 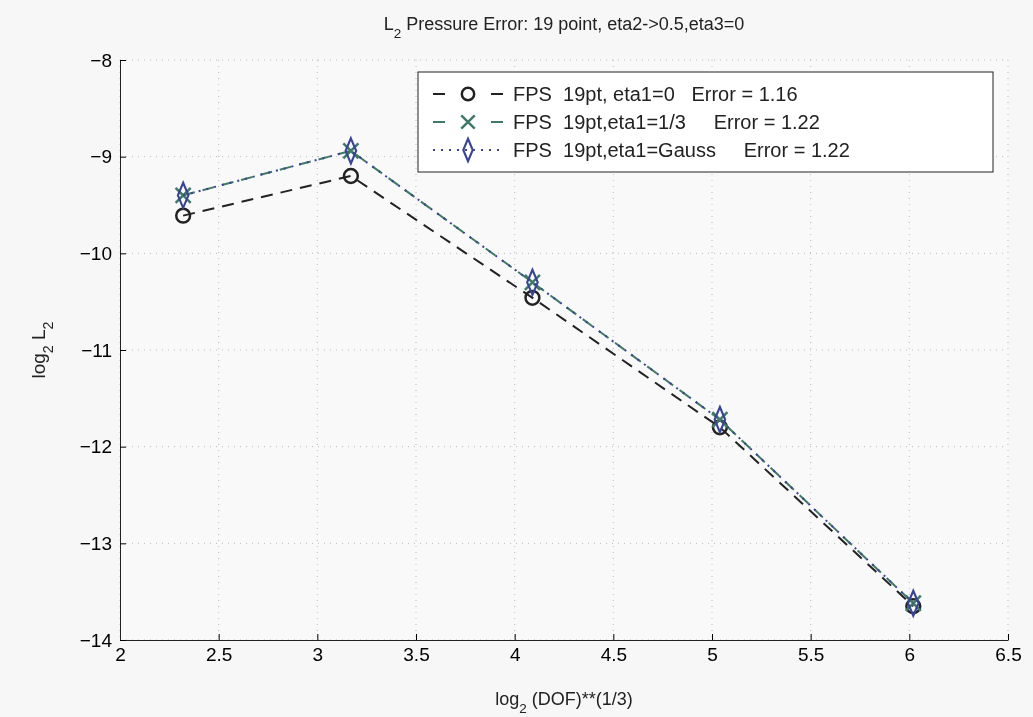 I want to click on y-tick-label: −8, so click(x=101, y=60).